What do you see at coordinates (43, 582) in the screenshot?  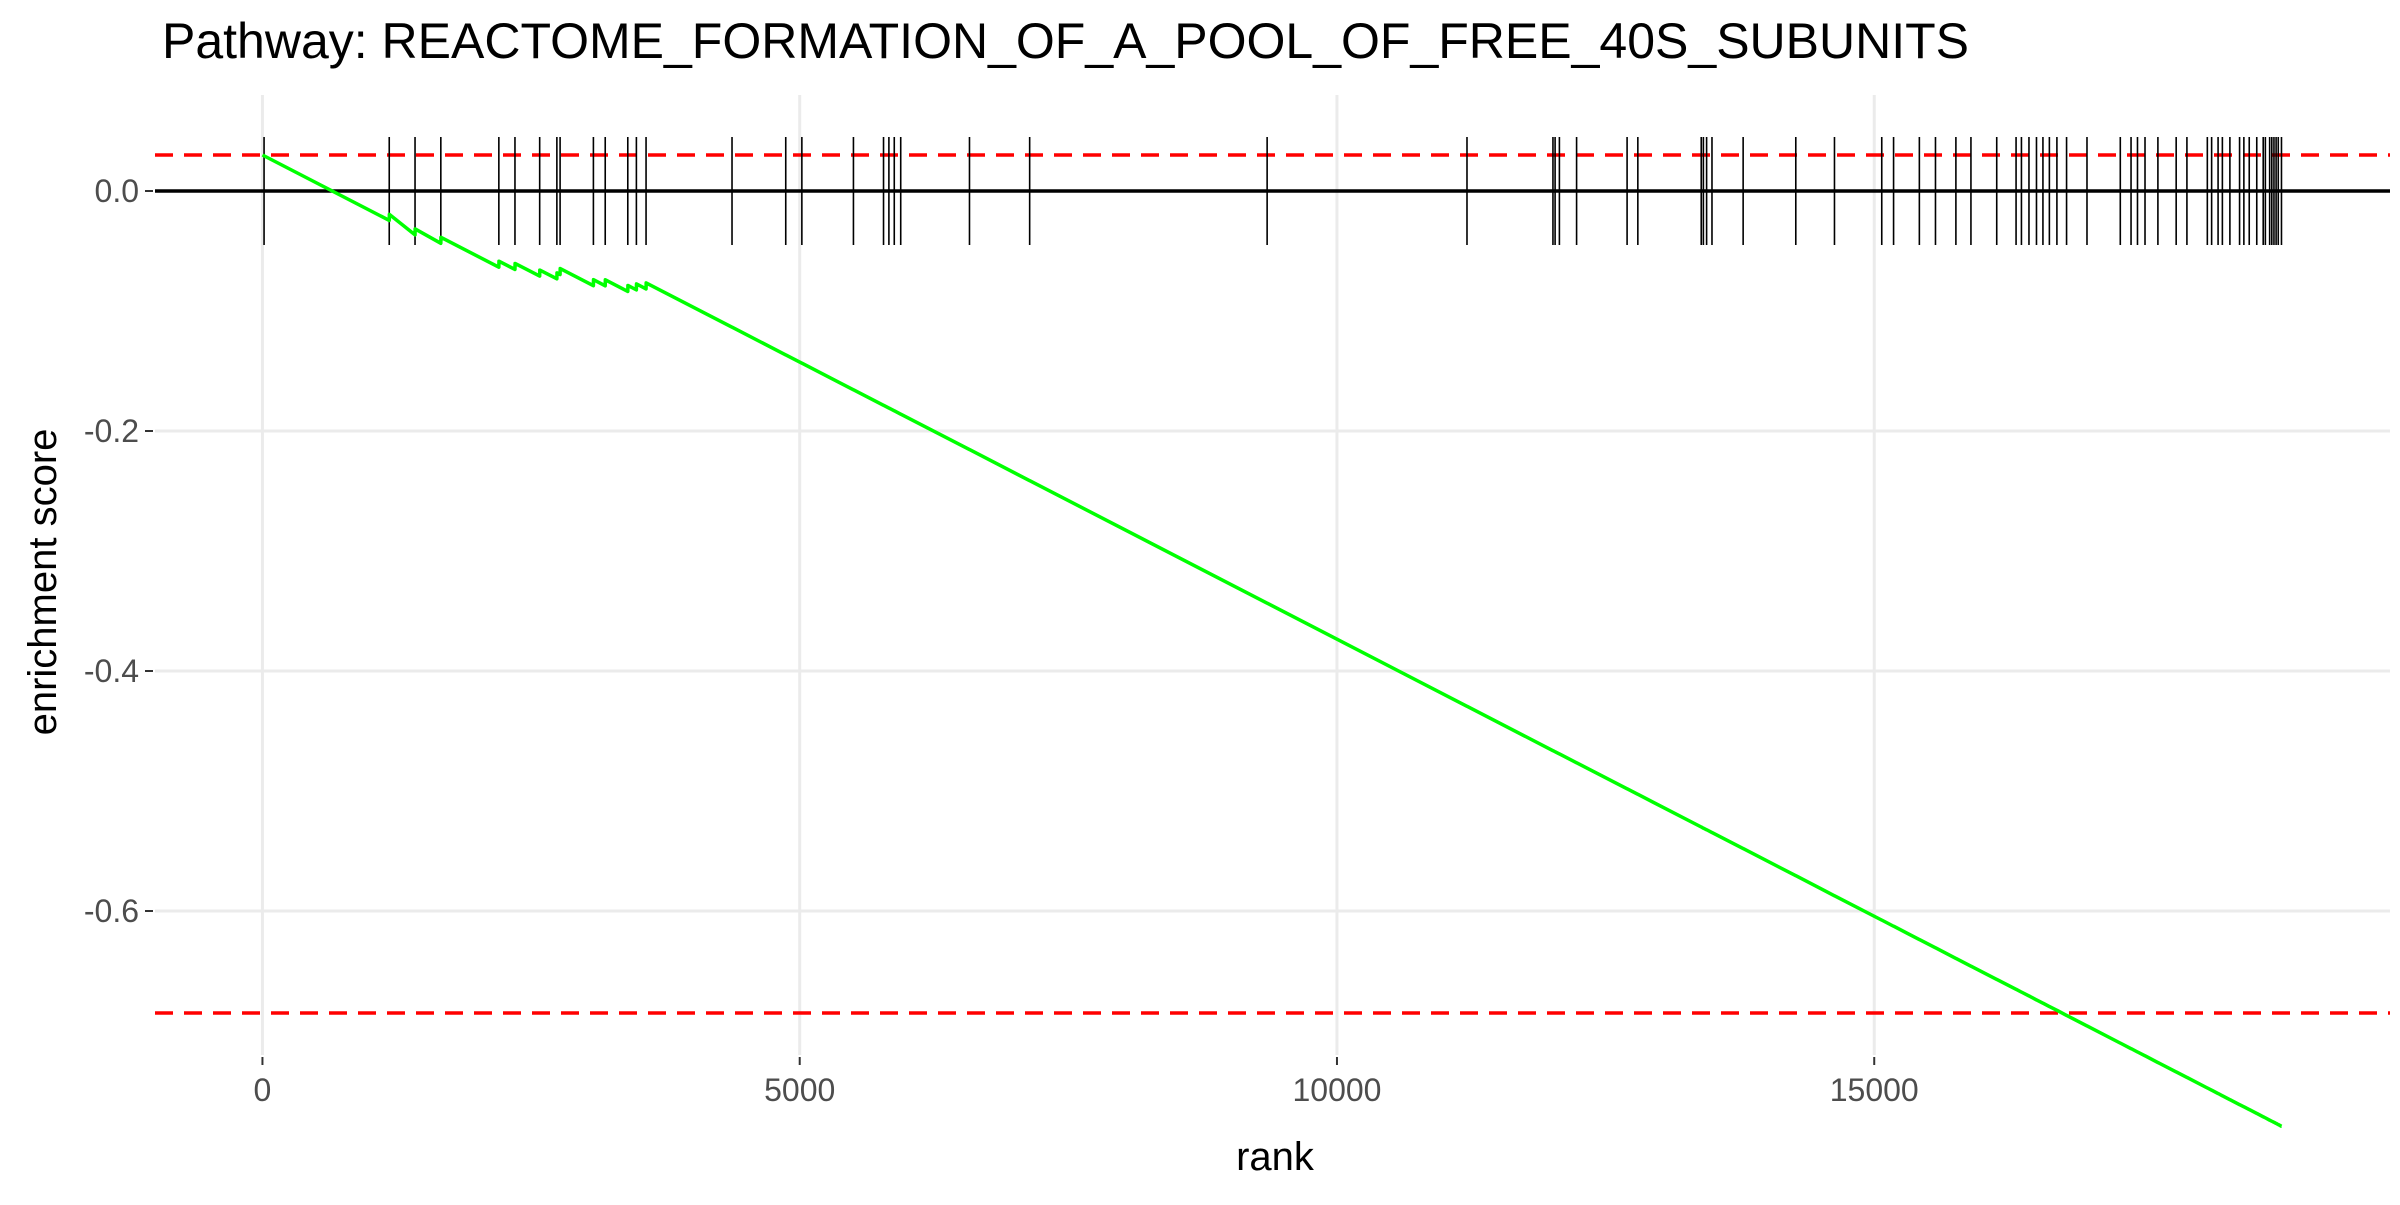 I see `y-axis-label: enrichment score` at bounding box center [43, 582].